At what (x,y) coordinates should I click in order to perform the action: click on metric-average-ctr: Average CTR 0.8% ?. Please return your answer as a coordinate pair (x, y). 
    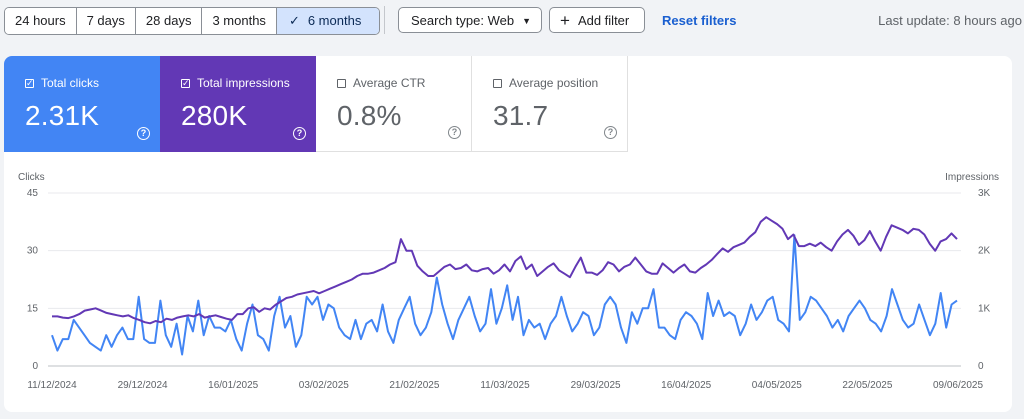
    Looking at the image, I should click on (394, 104).